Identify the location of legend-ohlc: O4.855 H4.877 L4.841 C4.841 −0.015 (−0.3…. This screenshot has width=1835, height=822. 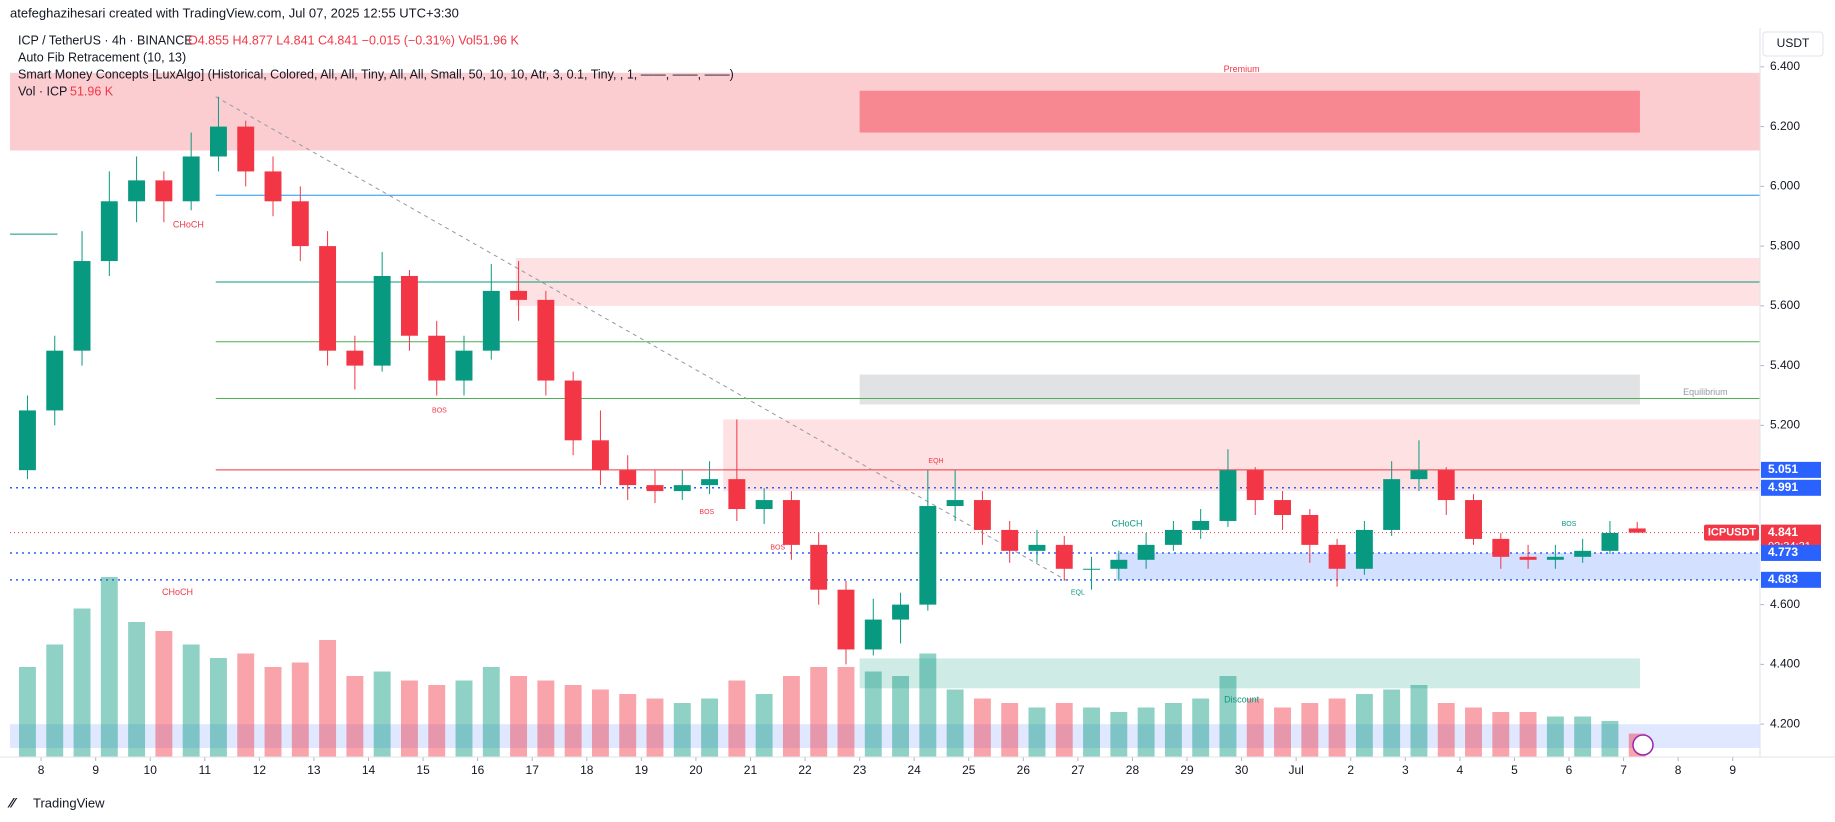
(353, 40).